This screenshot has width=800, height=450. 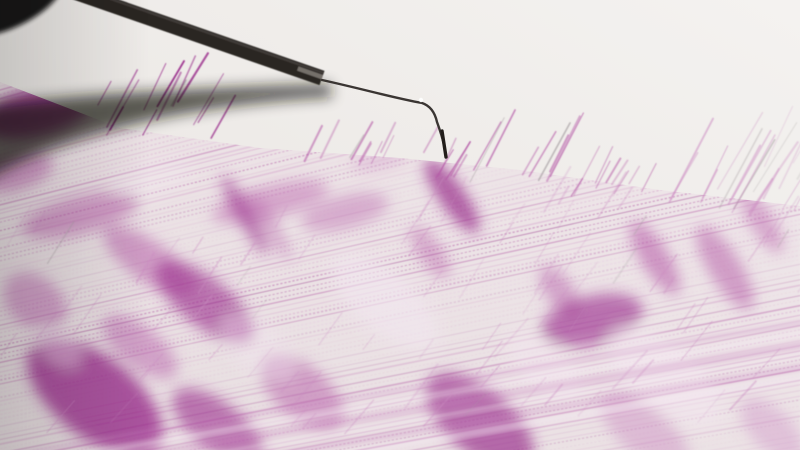 What do you see at coordinates (444, 144) in the screenshot?
I see `needle-tip` at bounding box center [444, 144].